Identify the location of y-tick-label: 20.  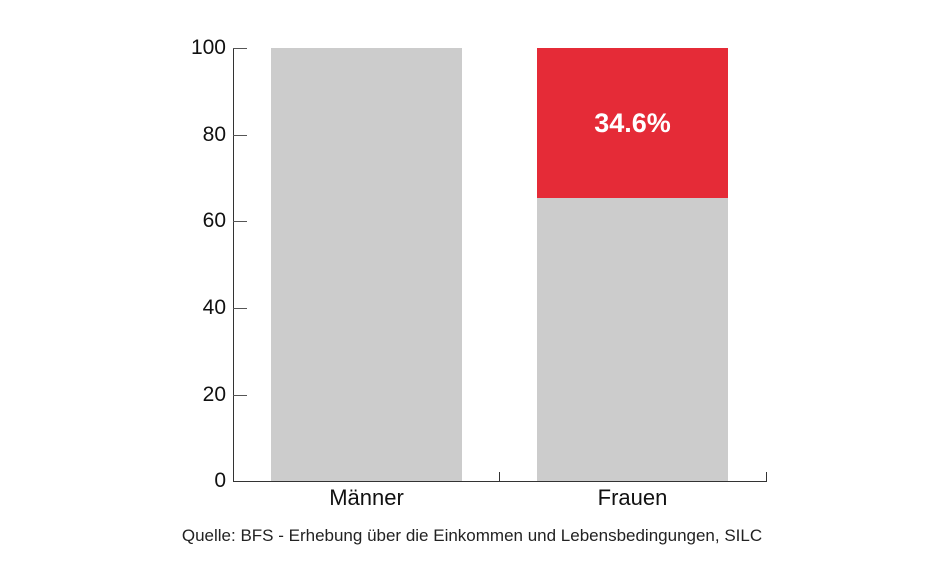
(214, 394).